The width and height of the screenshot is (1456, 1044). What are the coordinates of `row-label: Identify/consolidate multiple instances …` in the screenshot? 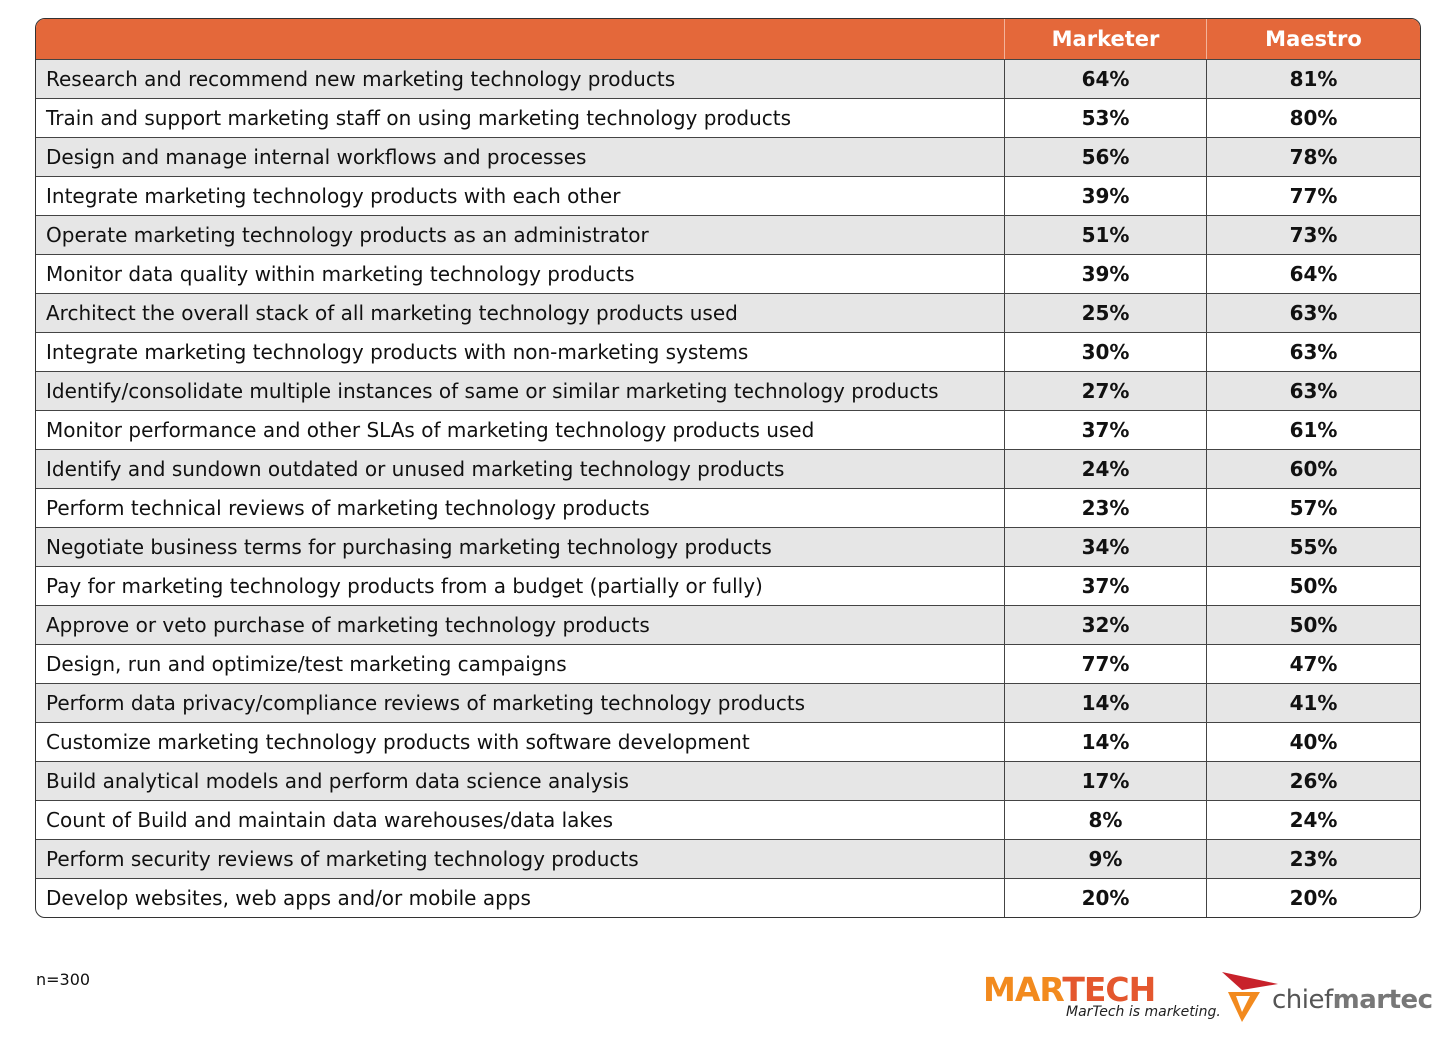 It's located at (492, 391).